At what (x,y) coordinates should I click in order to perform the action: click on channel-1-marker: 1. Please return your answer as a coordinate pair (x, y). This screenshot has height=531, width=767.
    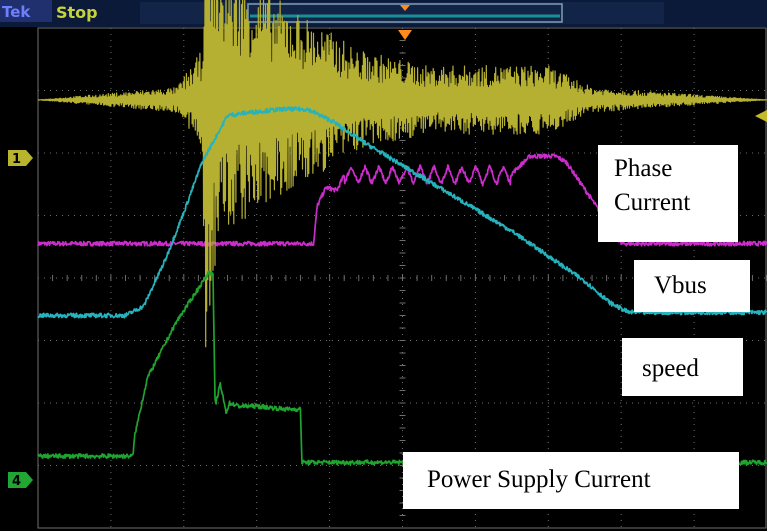
    Looking at the image, I should click on (20, 158).